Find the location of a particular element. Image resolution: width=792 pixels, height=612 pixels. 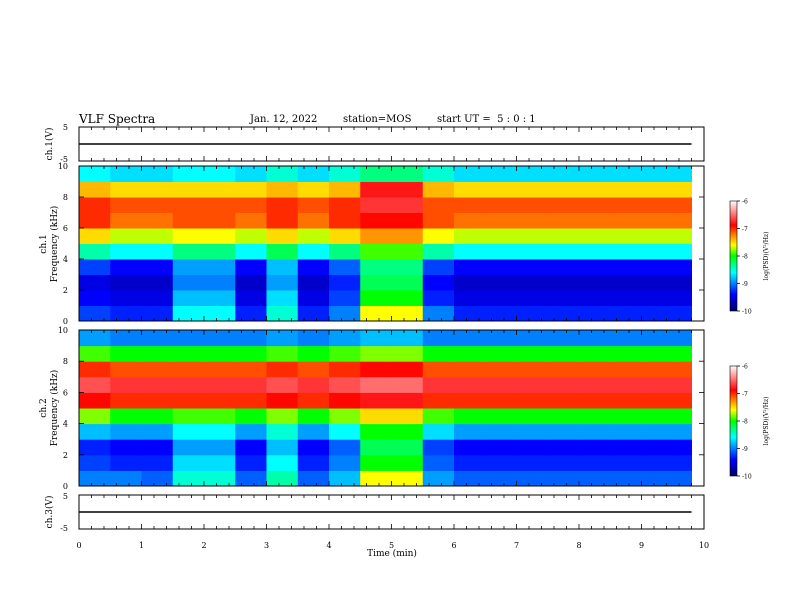

y-tick-label: 10 is located at coordinates (63, 330).